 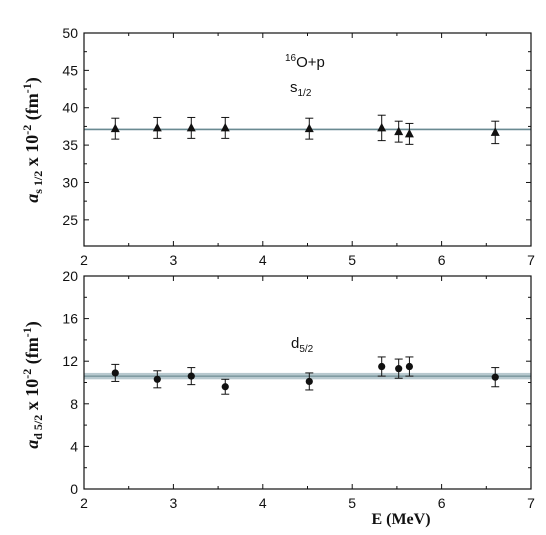 What do you see at coordinates (70, 182) in the screenshot?
I see `y-tick-label: 30` at bounding box center [70, 182].